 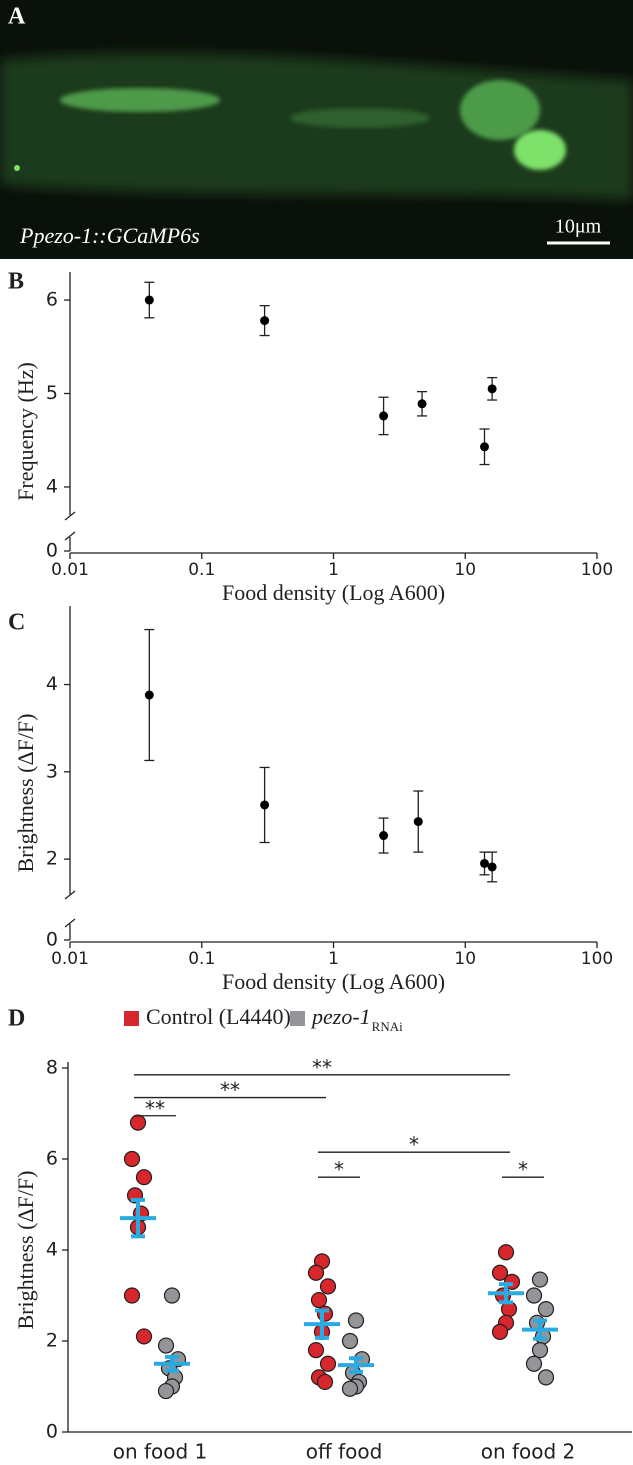 I want to click on y-tick-label: 5, so click(x=52, y=393).